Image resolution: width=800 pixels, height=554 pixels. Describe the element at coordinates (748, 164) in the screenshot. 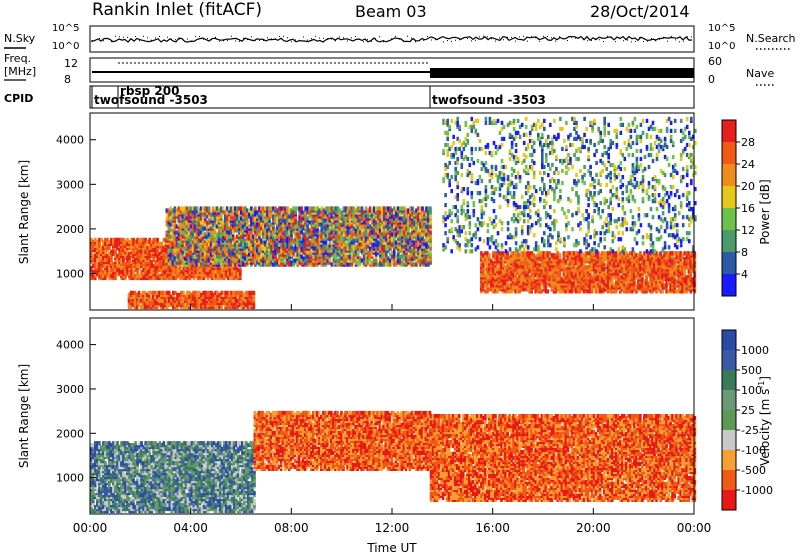

I see `power-colorbar-tick-5: 24` at that location.